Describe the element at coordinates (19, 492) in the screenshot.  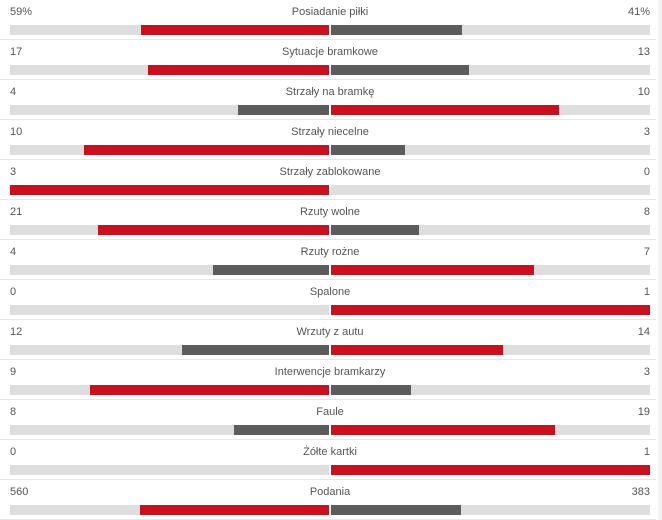
I see `home-value: 560` at that location.